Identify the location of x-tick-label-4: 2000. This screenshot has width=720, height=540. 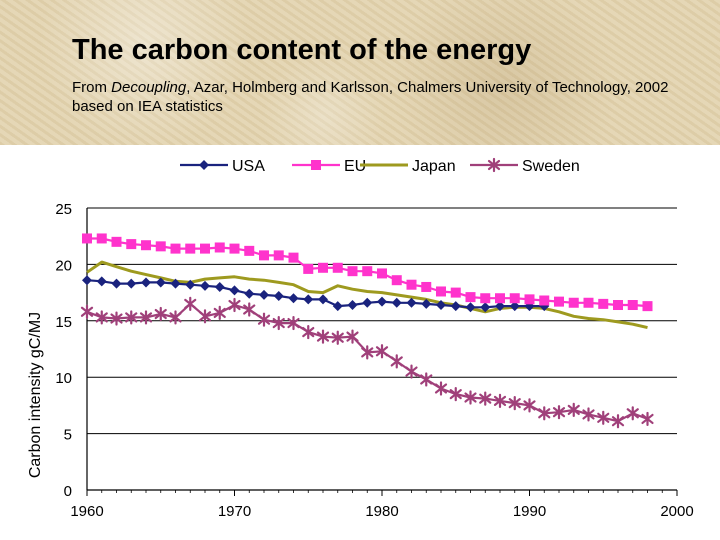
(676, 511).